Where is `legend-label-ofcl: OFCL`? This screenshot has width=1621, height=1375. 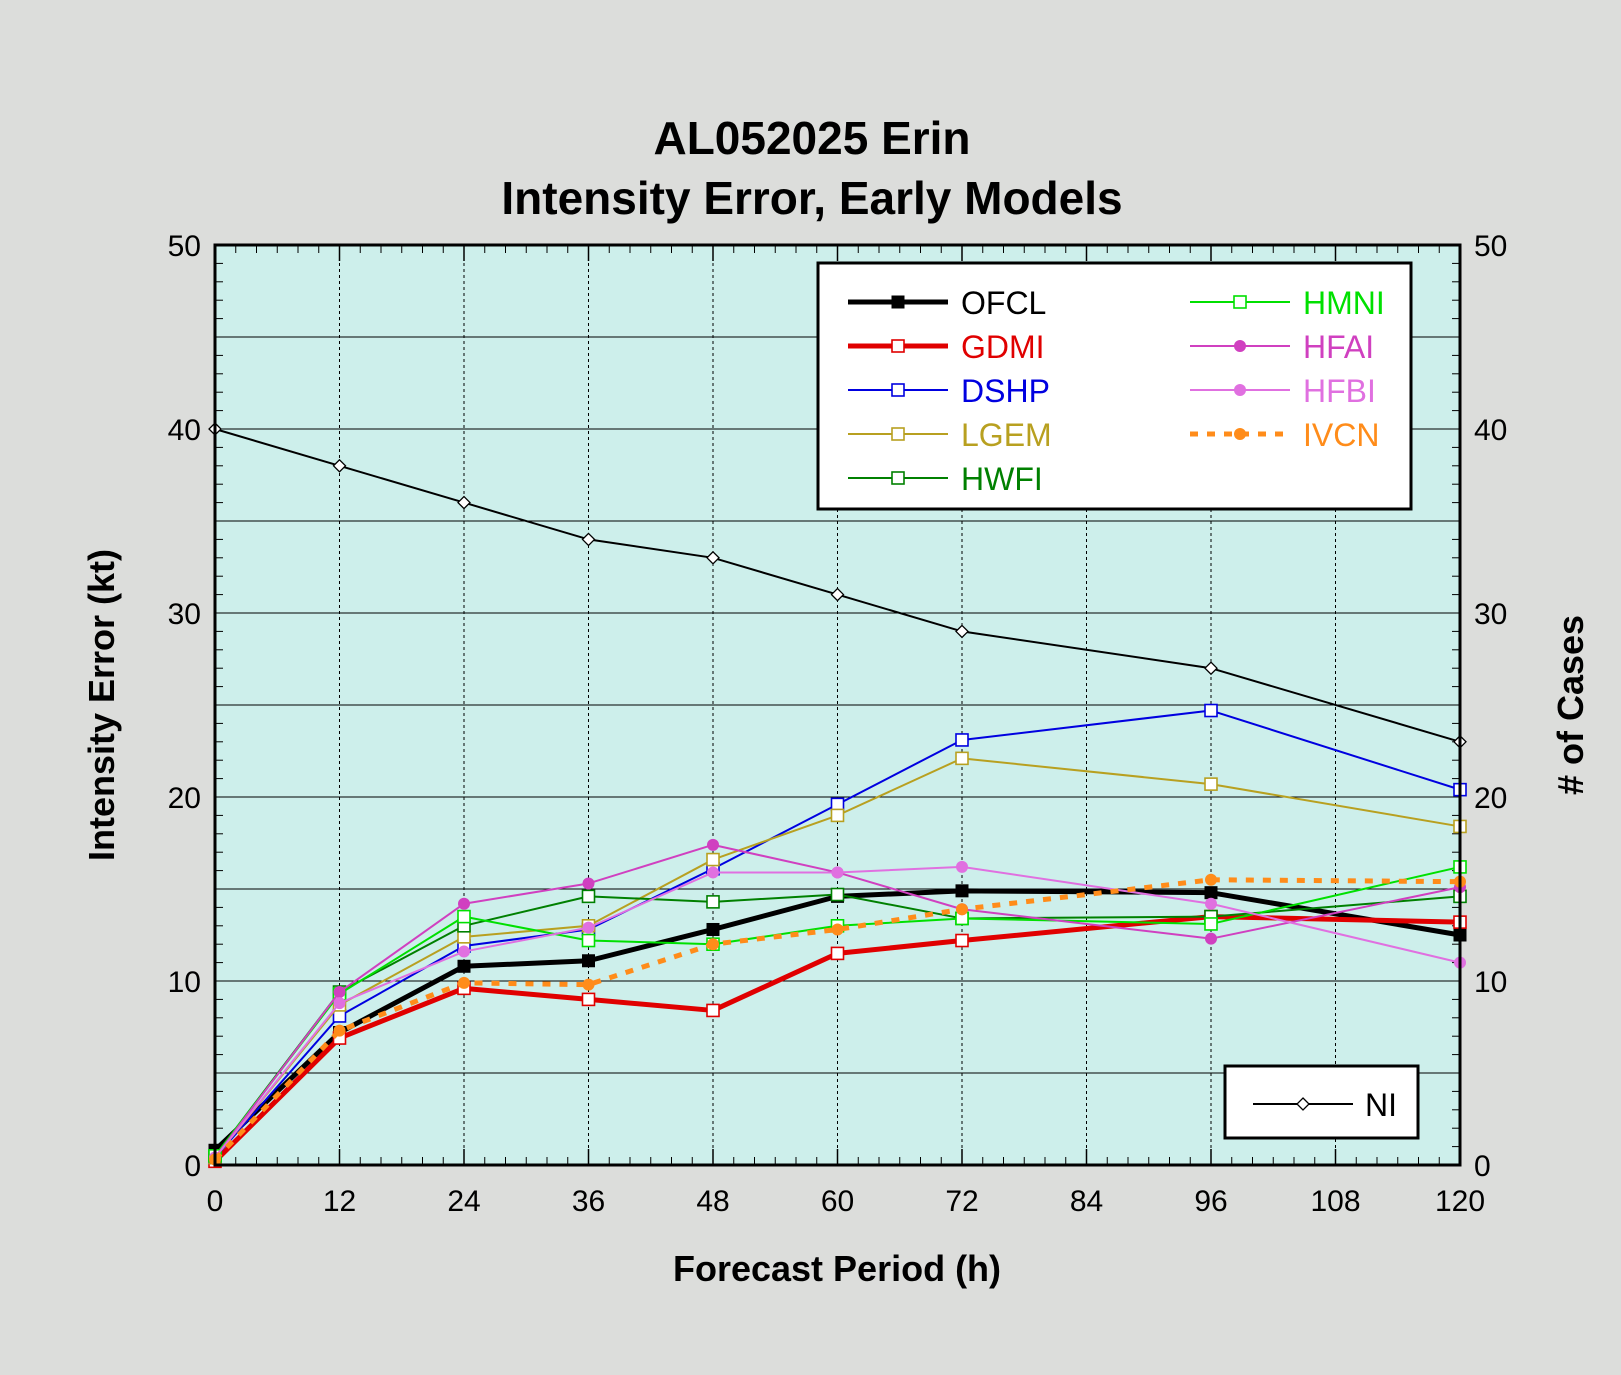
legend-label-ofcl: OFCL is located at coordinates (1003, 303).